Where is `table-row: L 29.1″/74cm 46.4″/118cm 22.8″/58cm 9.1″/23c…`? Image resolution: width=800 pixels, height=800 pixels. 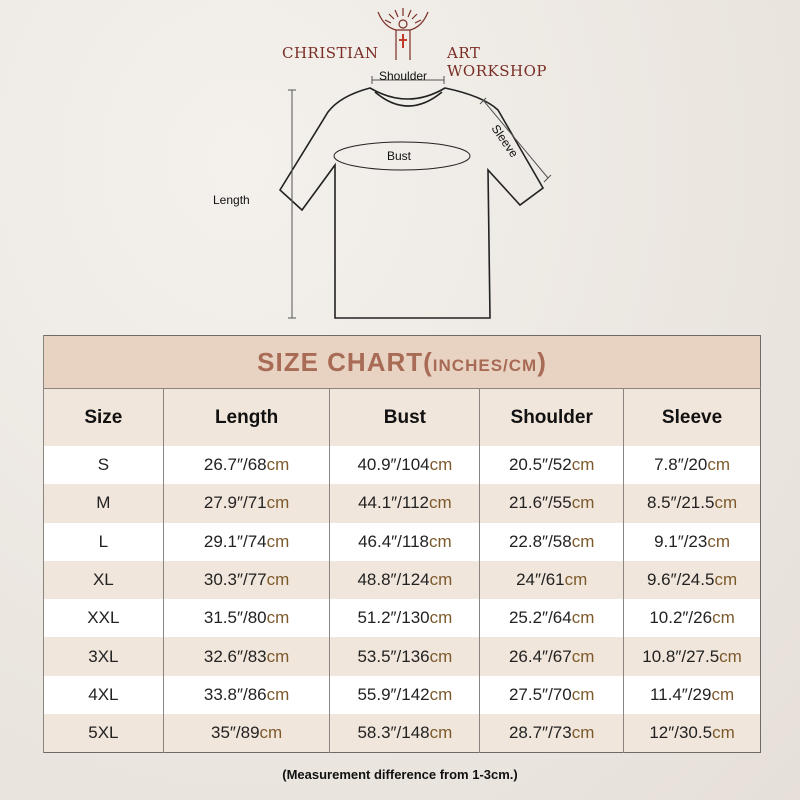
table-row: L 29.1″/74cm 46.4″/118cm 22.8″/58cm 9.1″/23c… is located at coordinates (402, 541).